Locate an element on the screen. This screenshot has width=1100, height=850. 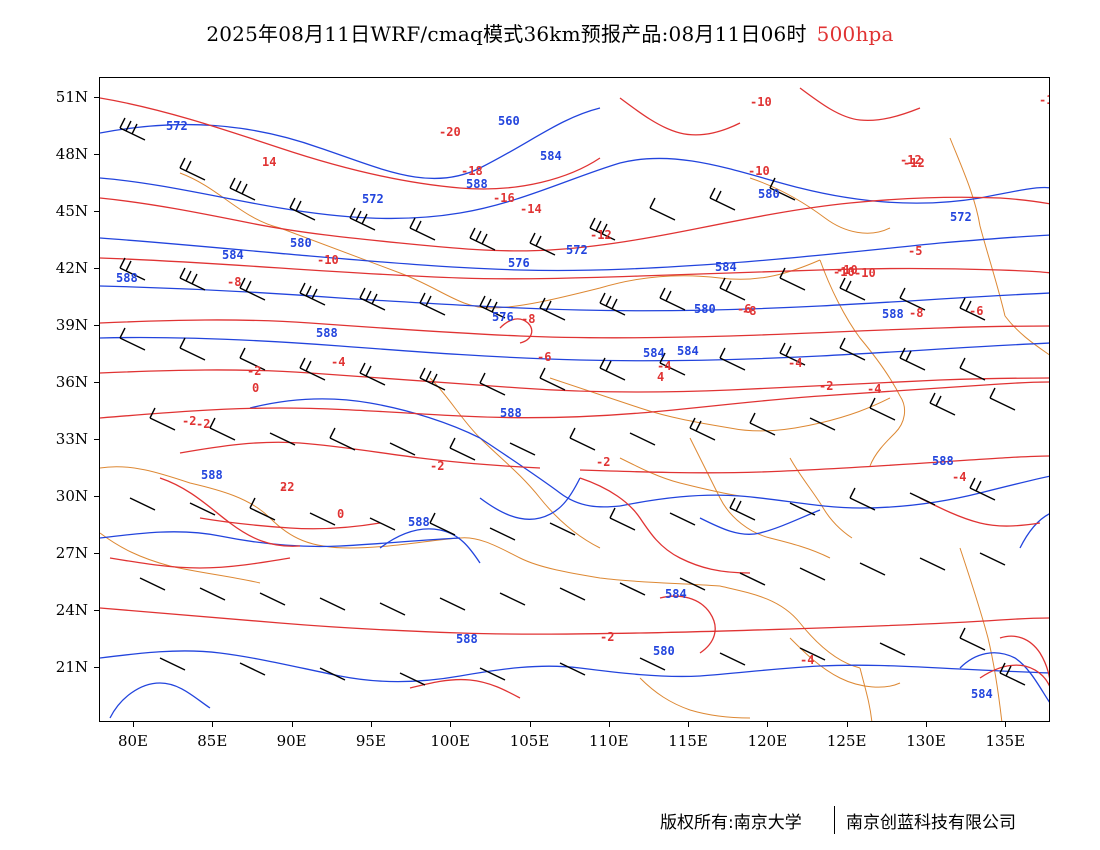
temperature-contour-label: -14 is located at coordinates (531, 209).